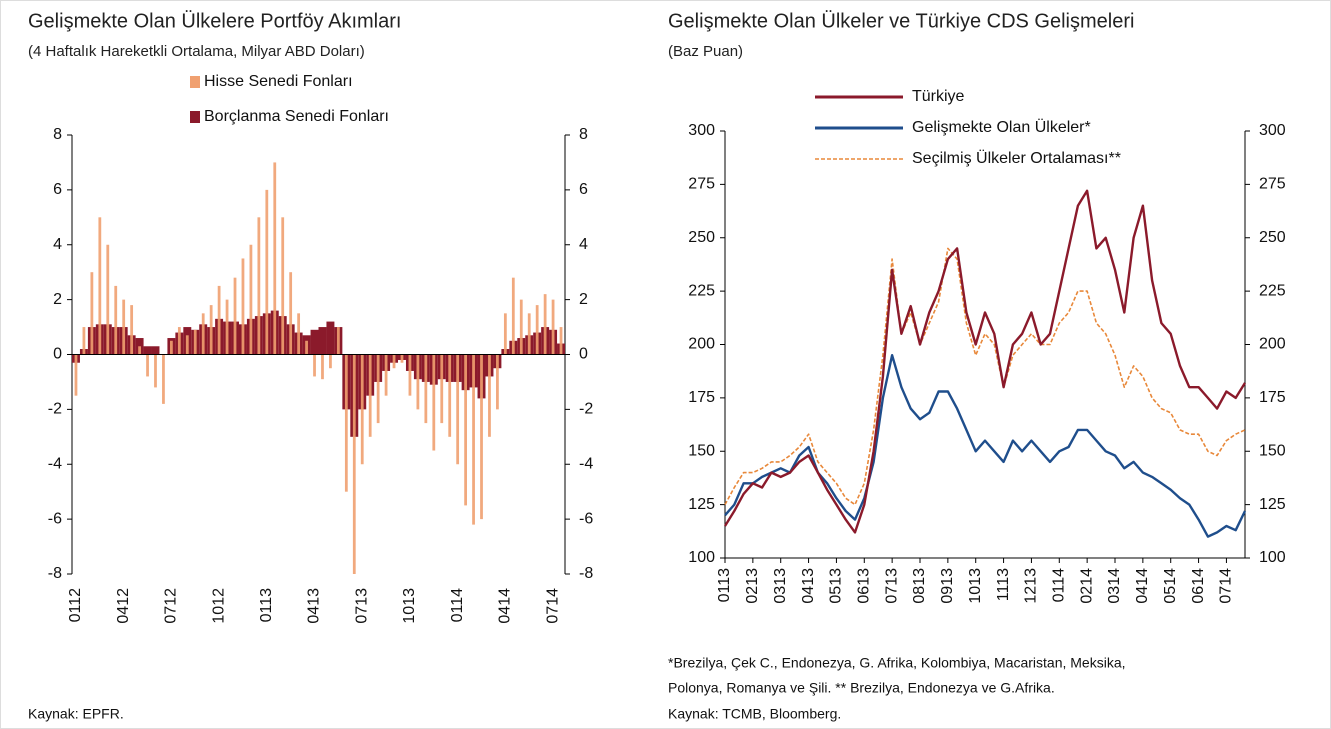 This screenshot has width=1331, height=729. Describe the element at coordinates (947, 586) in the screenshot. I see `x-tick-label: 0913` at that location.